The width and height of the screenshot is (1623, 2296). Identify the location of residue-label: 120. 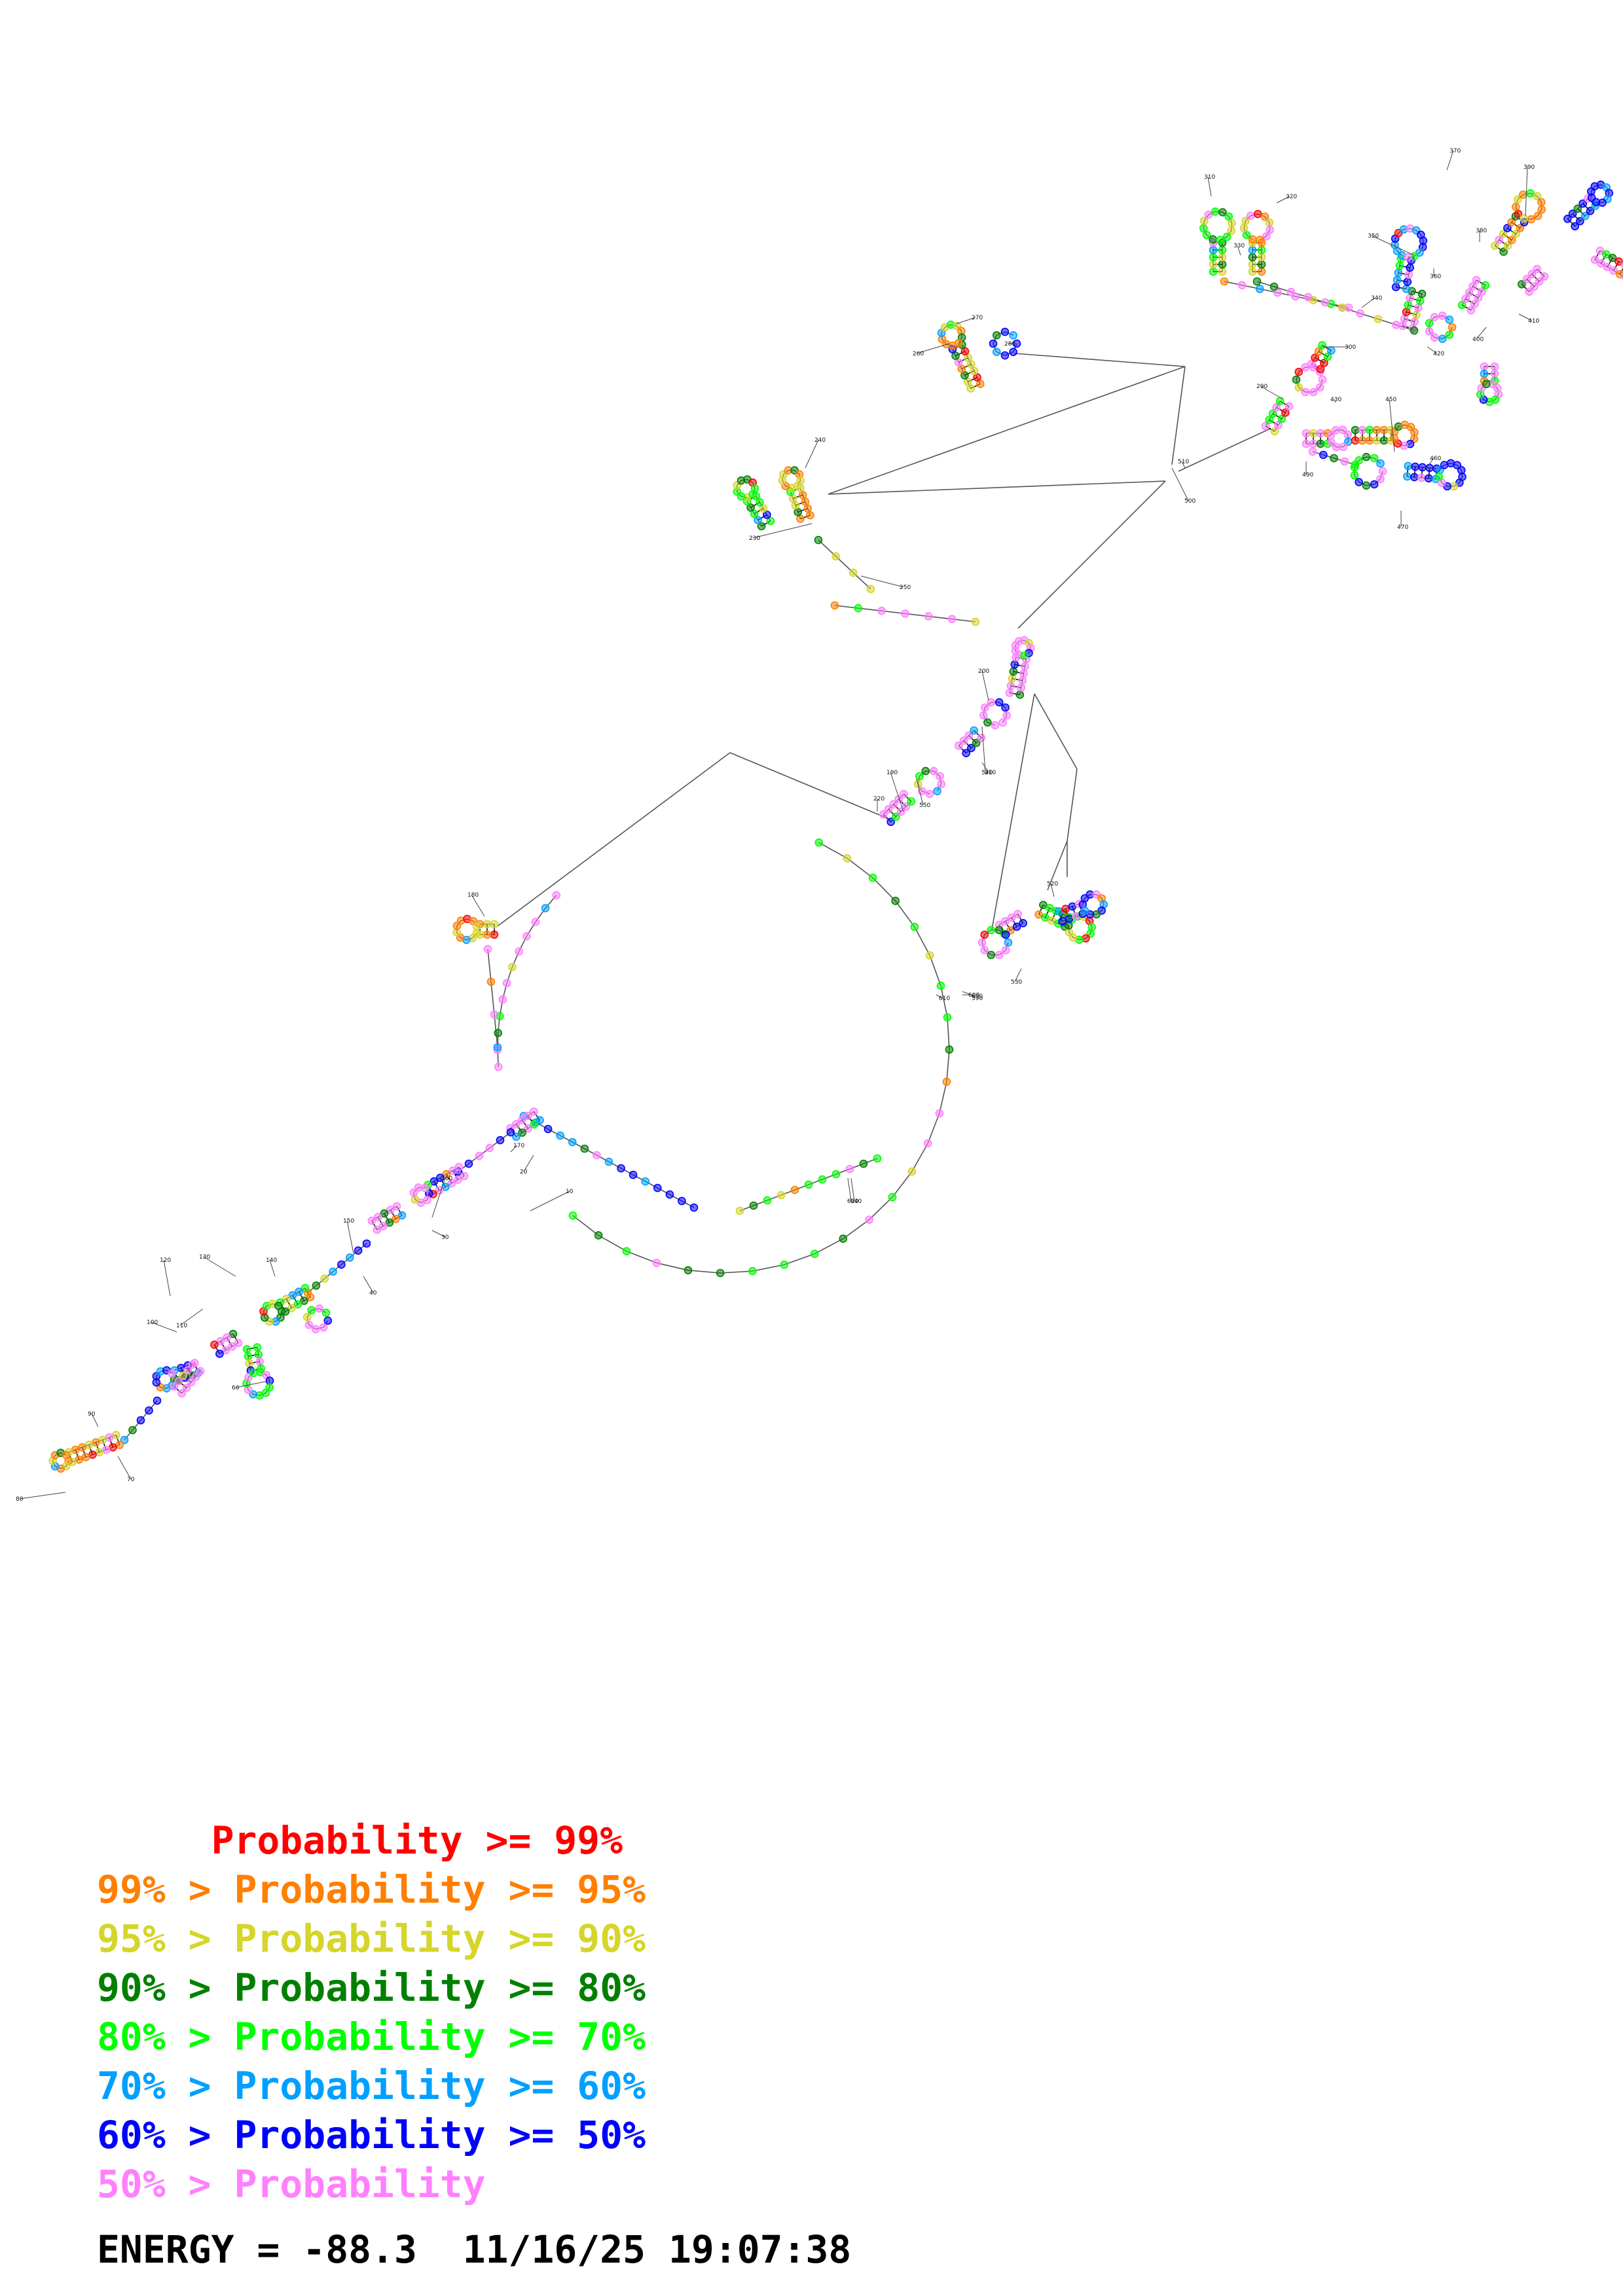
(165, 1260).